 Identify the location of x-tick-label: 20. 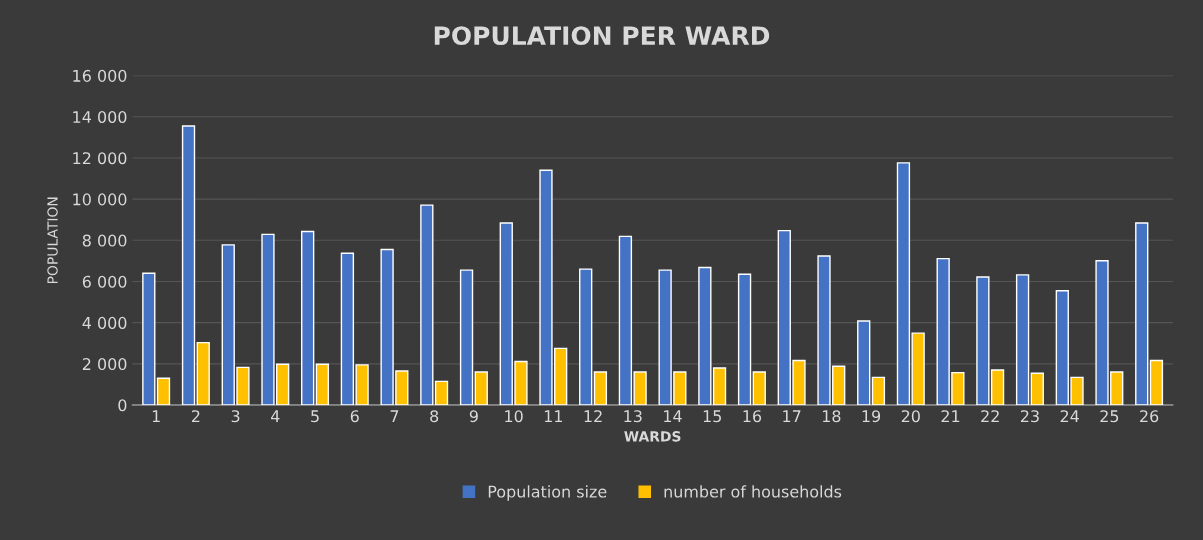
(910, 416).